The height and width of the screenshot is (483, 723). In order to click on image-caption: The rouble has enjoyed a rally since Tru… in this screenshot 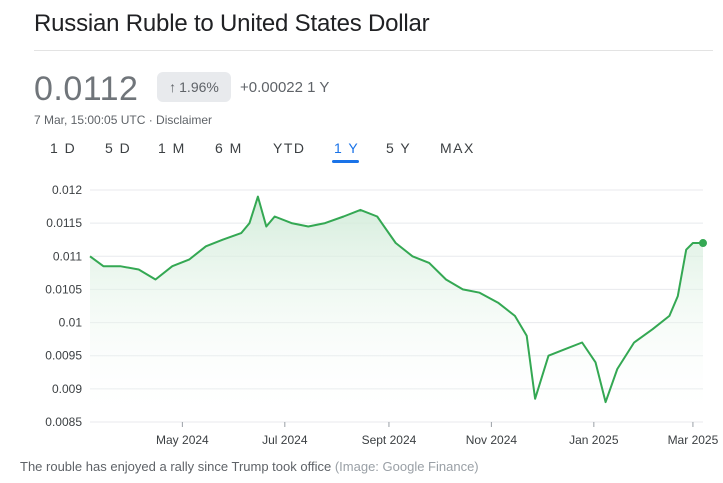, I will do `click(249, 466)`.